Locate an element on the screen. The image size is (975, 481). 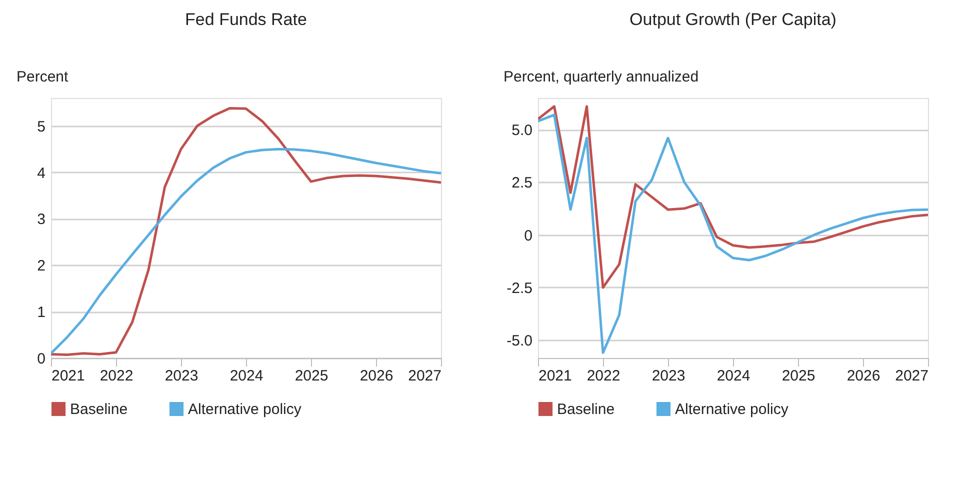
y-tick-label: 5.0 is located at coordinates (522, 131).